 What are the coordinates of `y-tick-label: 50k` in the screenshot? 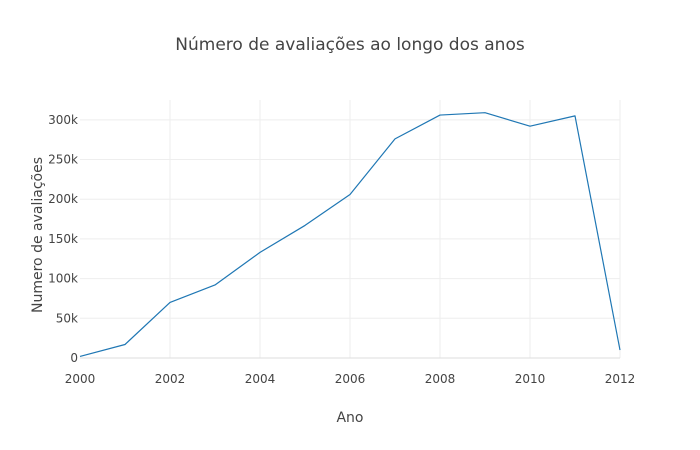 It's located at (67, 318).